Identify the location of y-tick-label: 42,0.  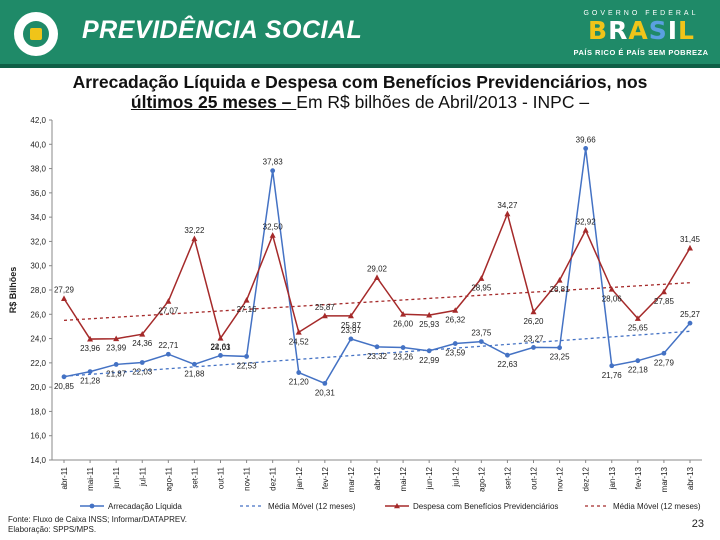
(38, 120).